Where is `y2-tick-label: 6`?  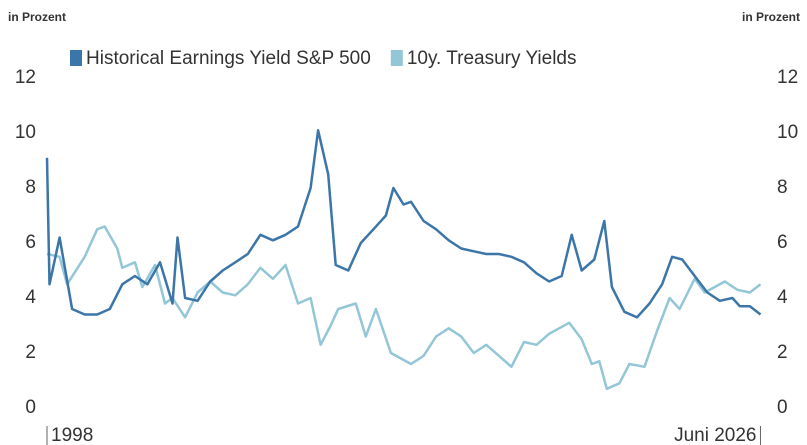
y2-tick-label: 6 is located at coordinates (782, 242).